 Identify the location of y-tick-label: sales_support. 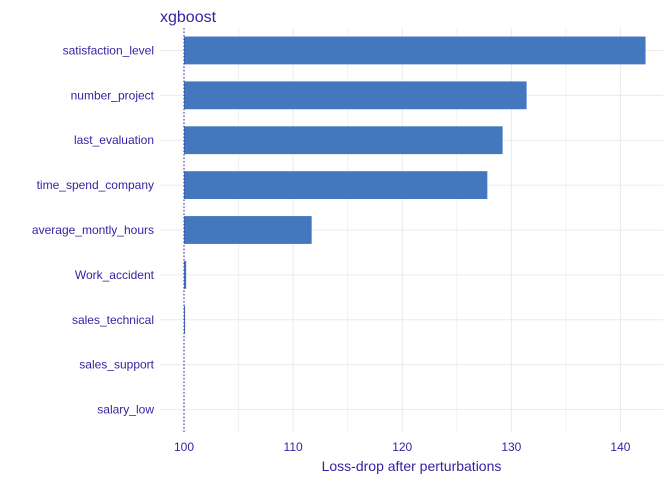
(116, 365).